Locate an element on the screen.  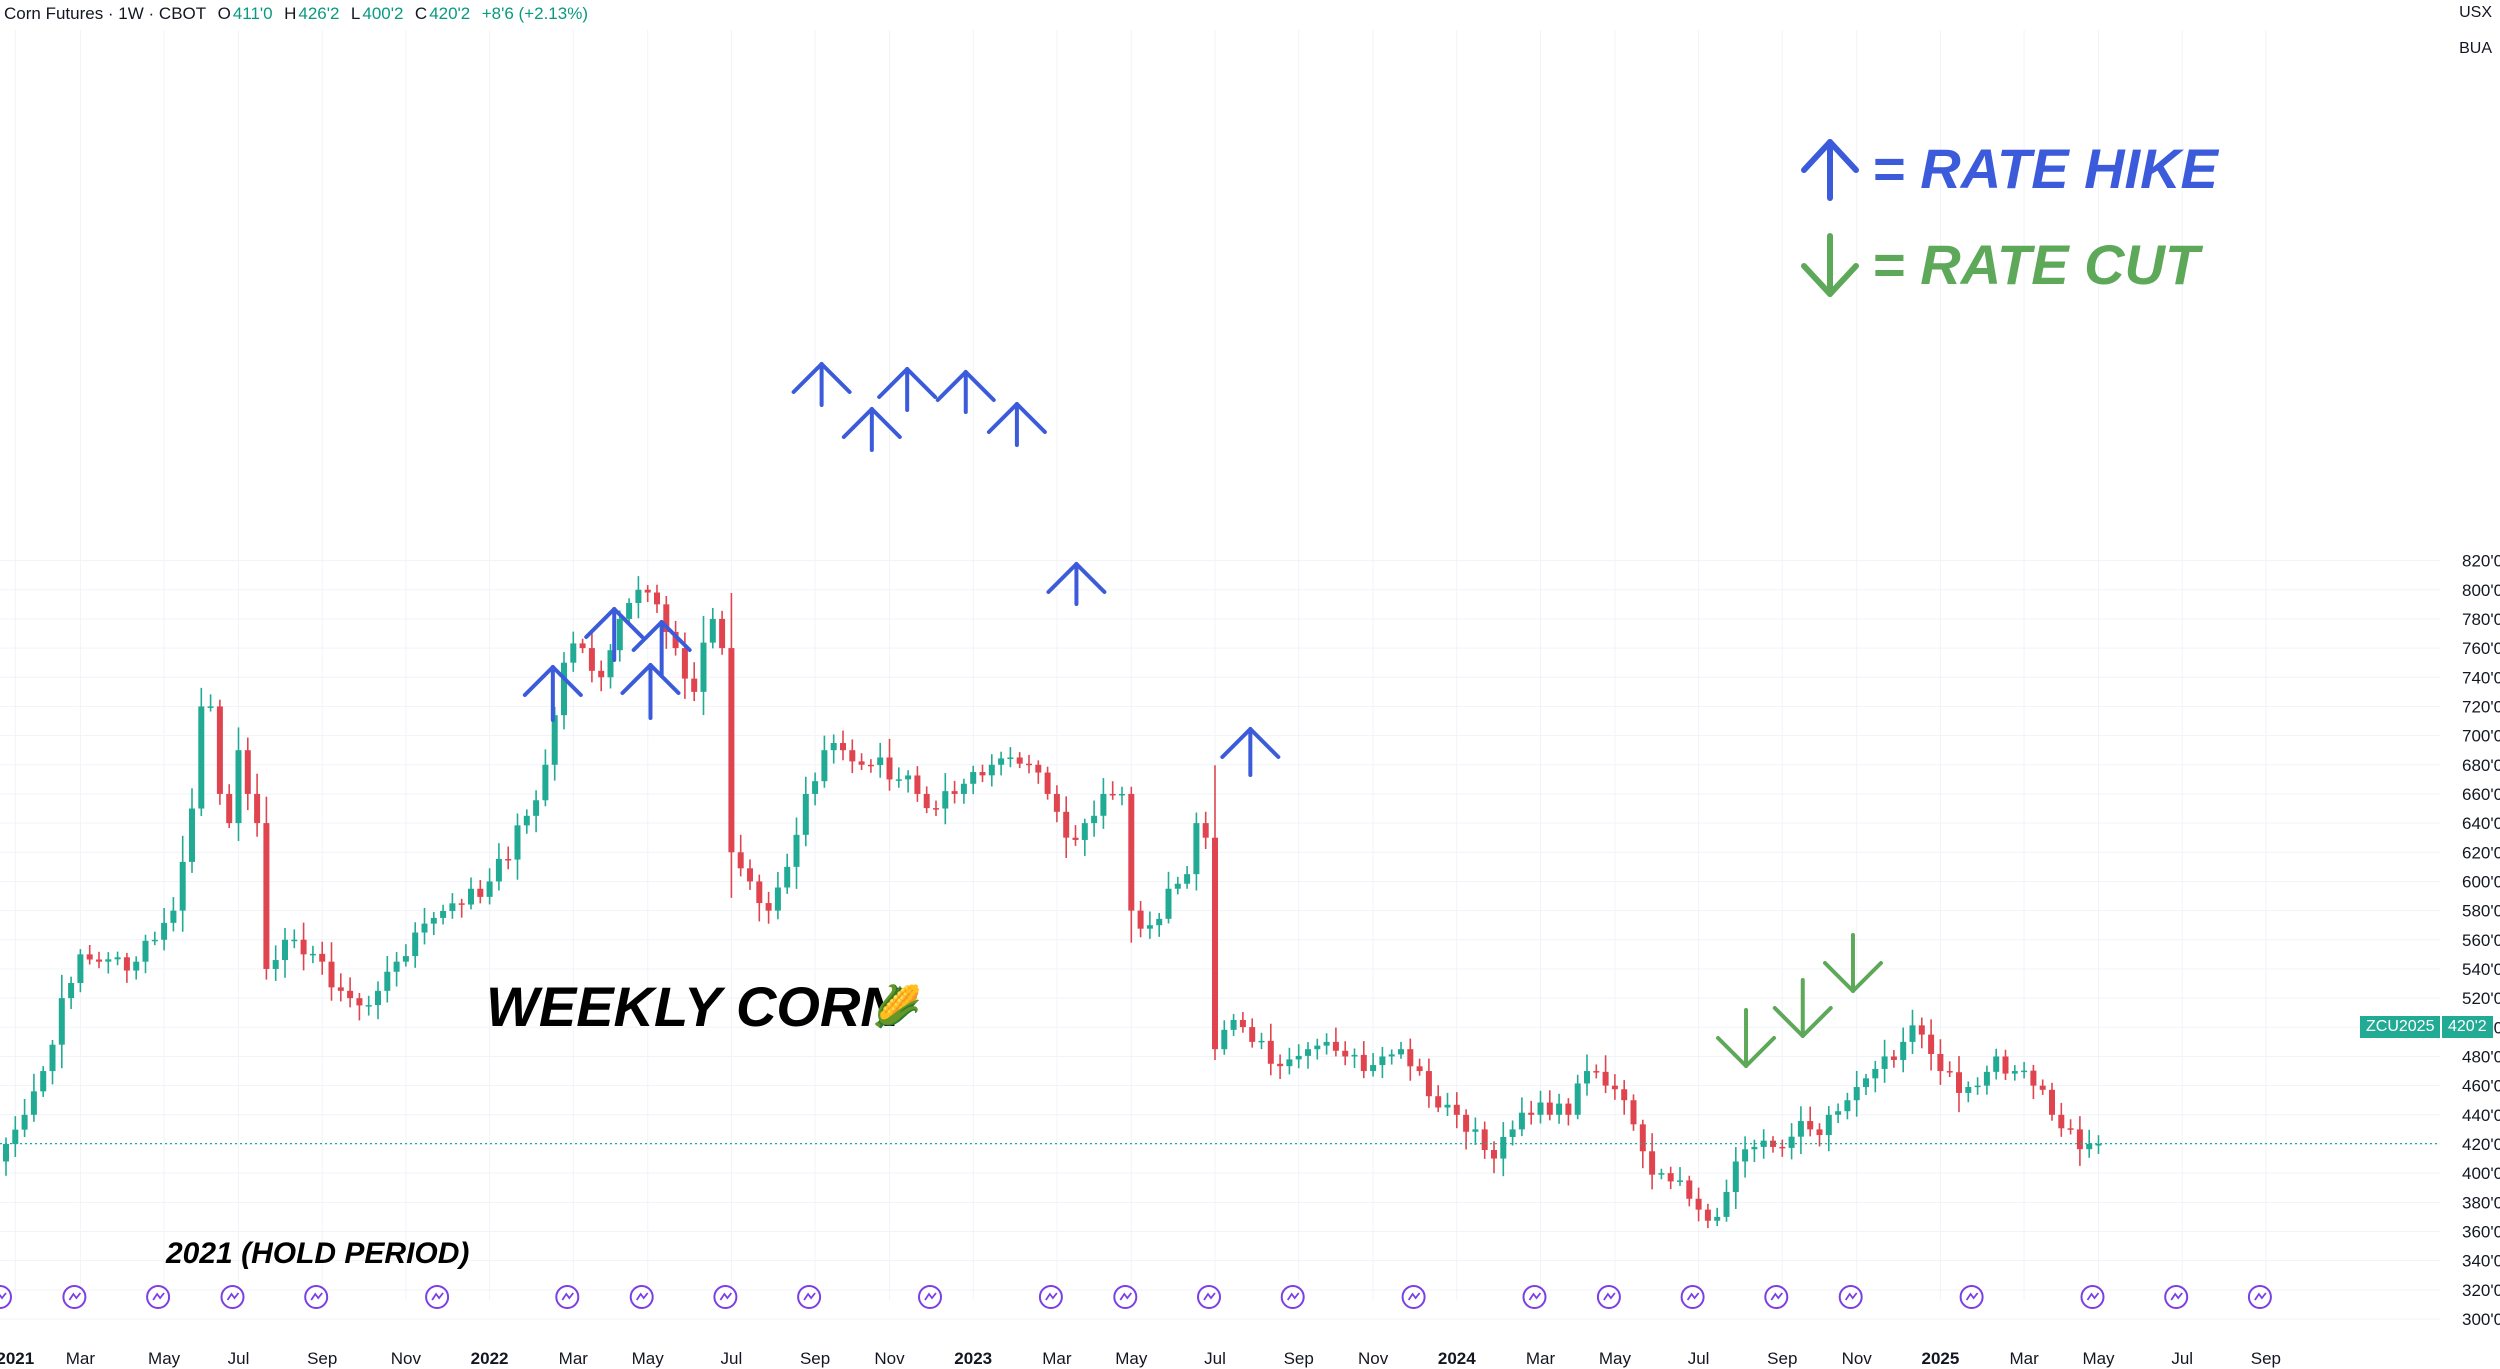
price-tick-label: 340'0 is located at coordinates (2481, 1261).